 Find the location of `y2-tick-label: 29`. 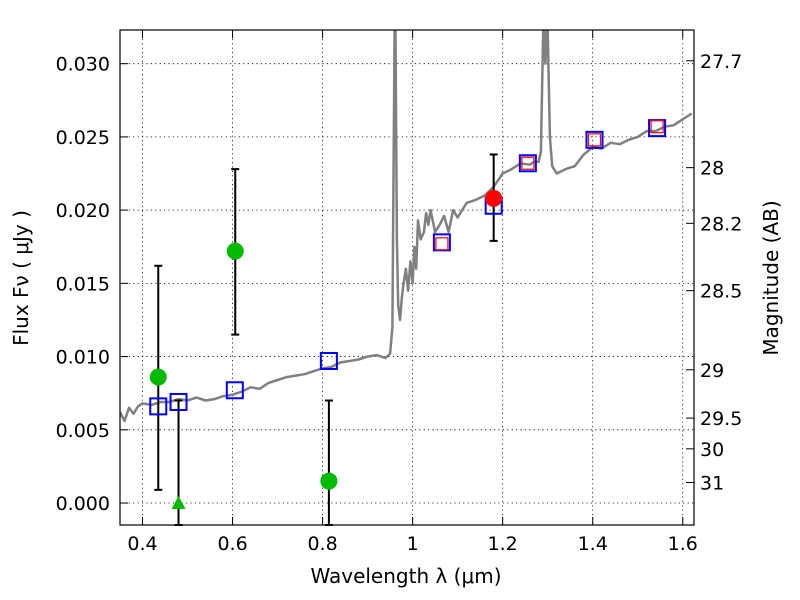

y2-tick-label: 29 is located at coordinates (712, 371).